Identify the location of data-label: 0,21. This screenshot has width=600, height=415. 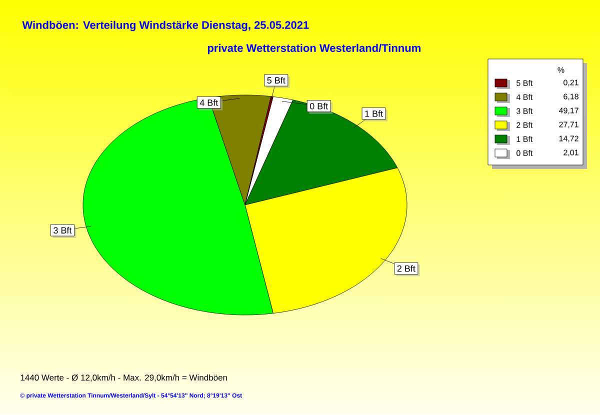
(571, 83).